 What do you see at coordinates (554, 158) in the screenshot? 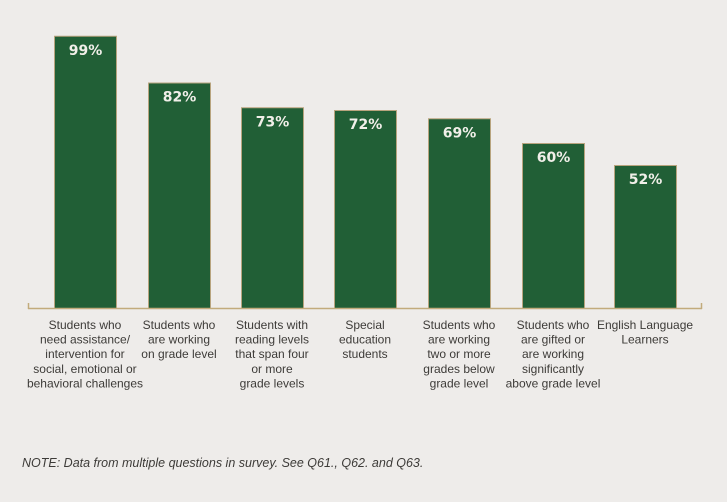
I see `bar-value-label: 60%` at bounding box center [554, 158].